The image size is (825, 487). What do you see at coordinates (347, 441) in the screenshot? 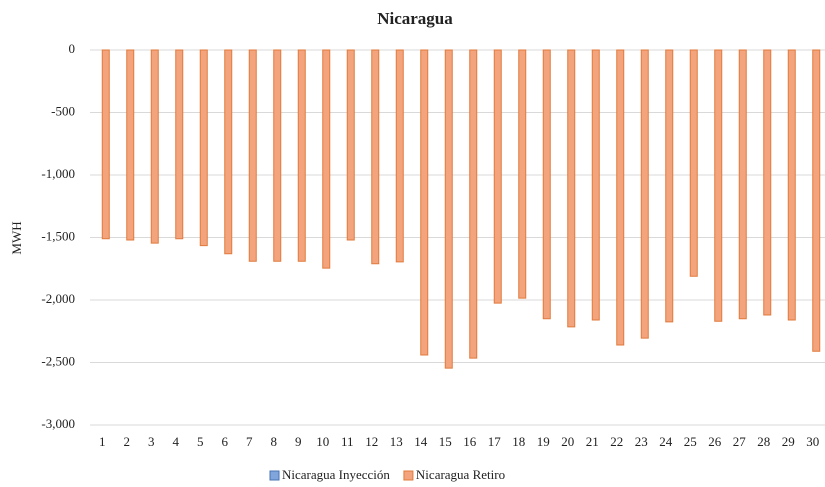
I see `x-tick-label: 11` at bounding box center [347, 441].